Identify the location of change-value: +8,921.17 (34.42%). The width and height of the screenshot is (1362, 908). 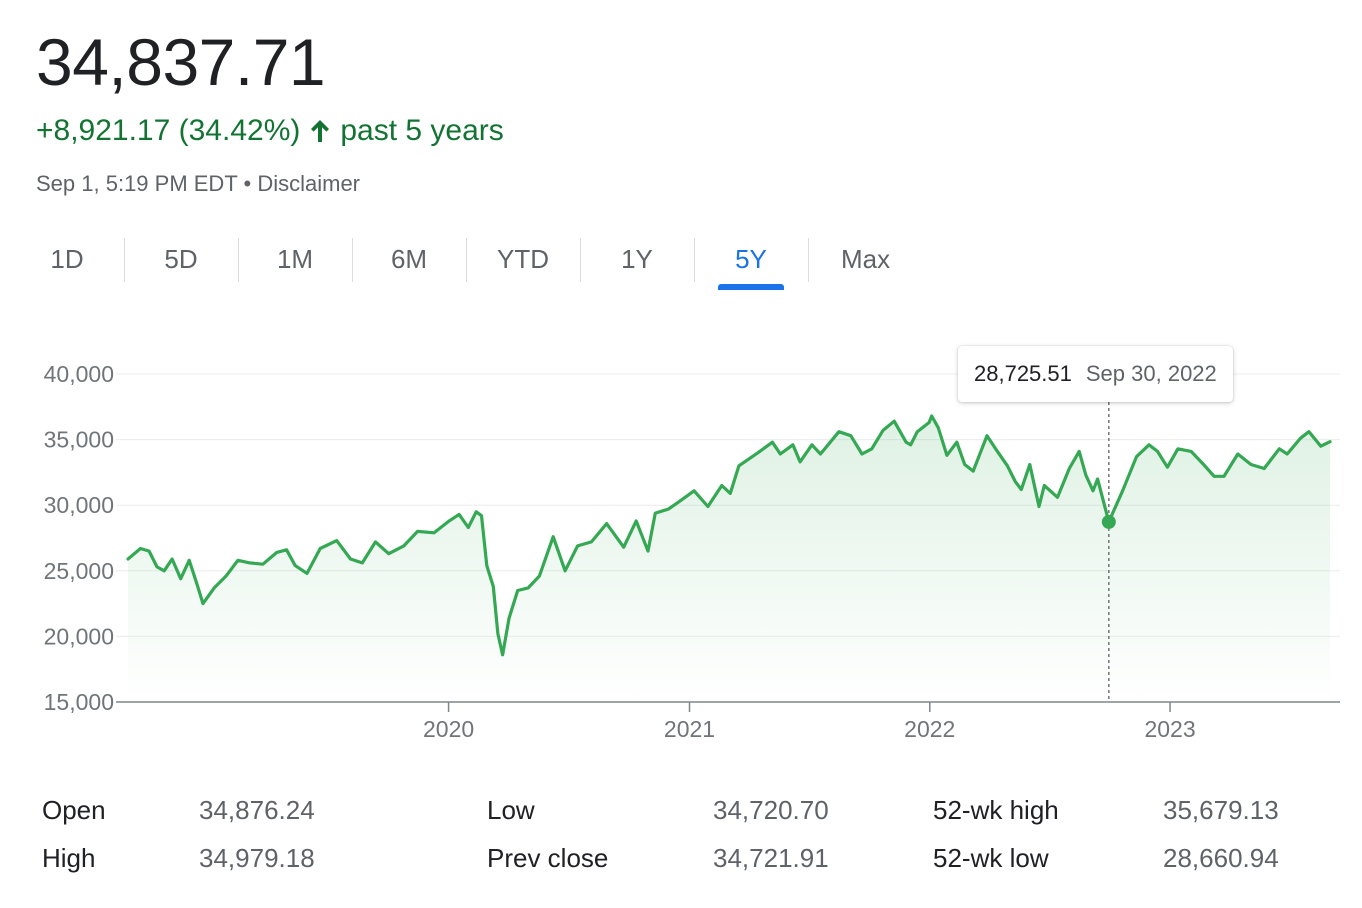
(168, 130).